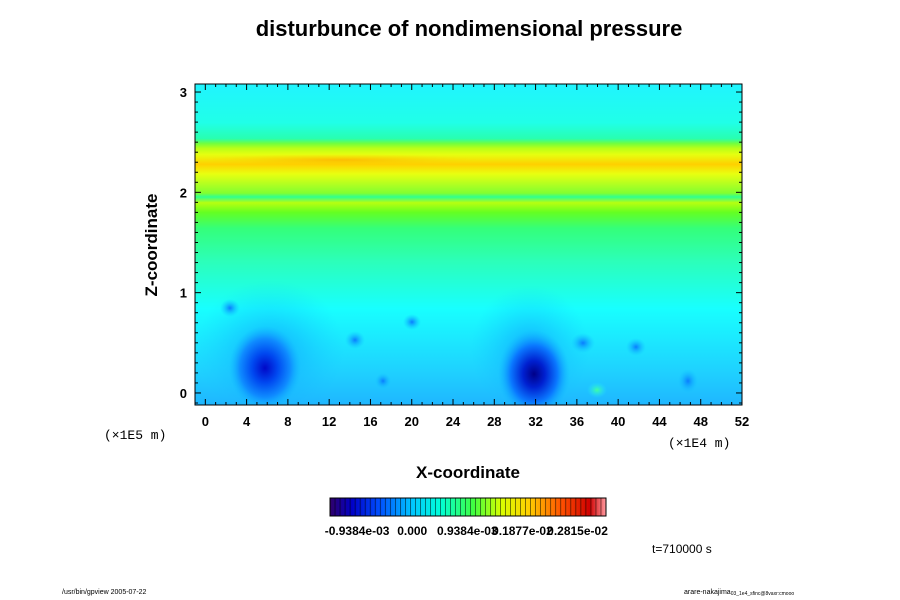 Image resolution: width=900 pixels, height=600 pixels. What do you see at coordinates (183, 192) in the screenshot?
I see `y-tick-label: 2` at bounding box center [183, 192].